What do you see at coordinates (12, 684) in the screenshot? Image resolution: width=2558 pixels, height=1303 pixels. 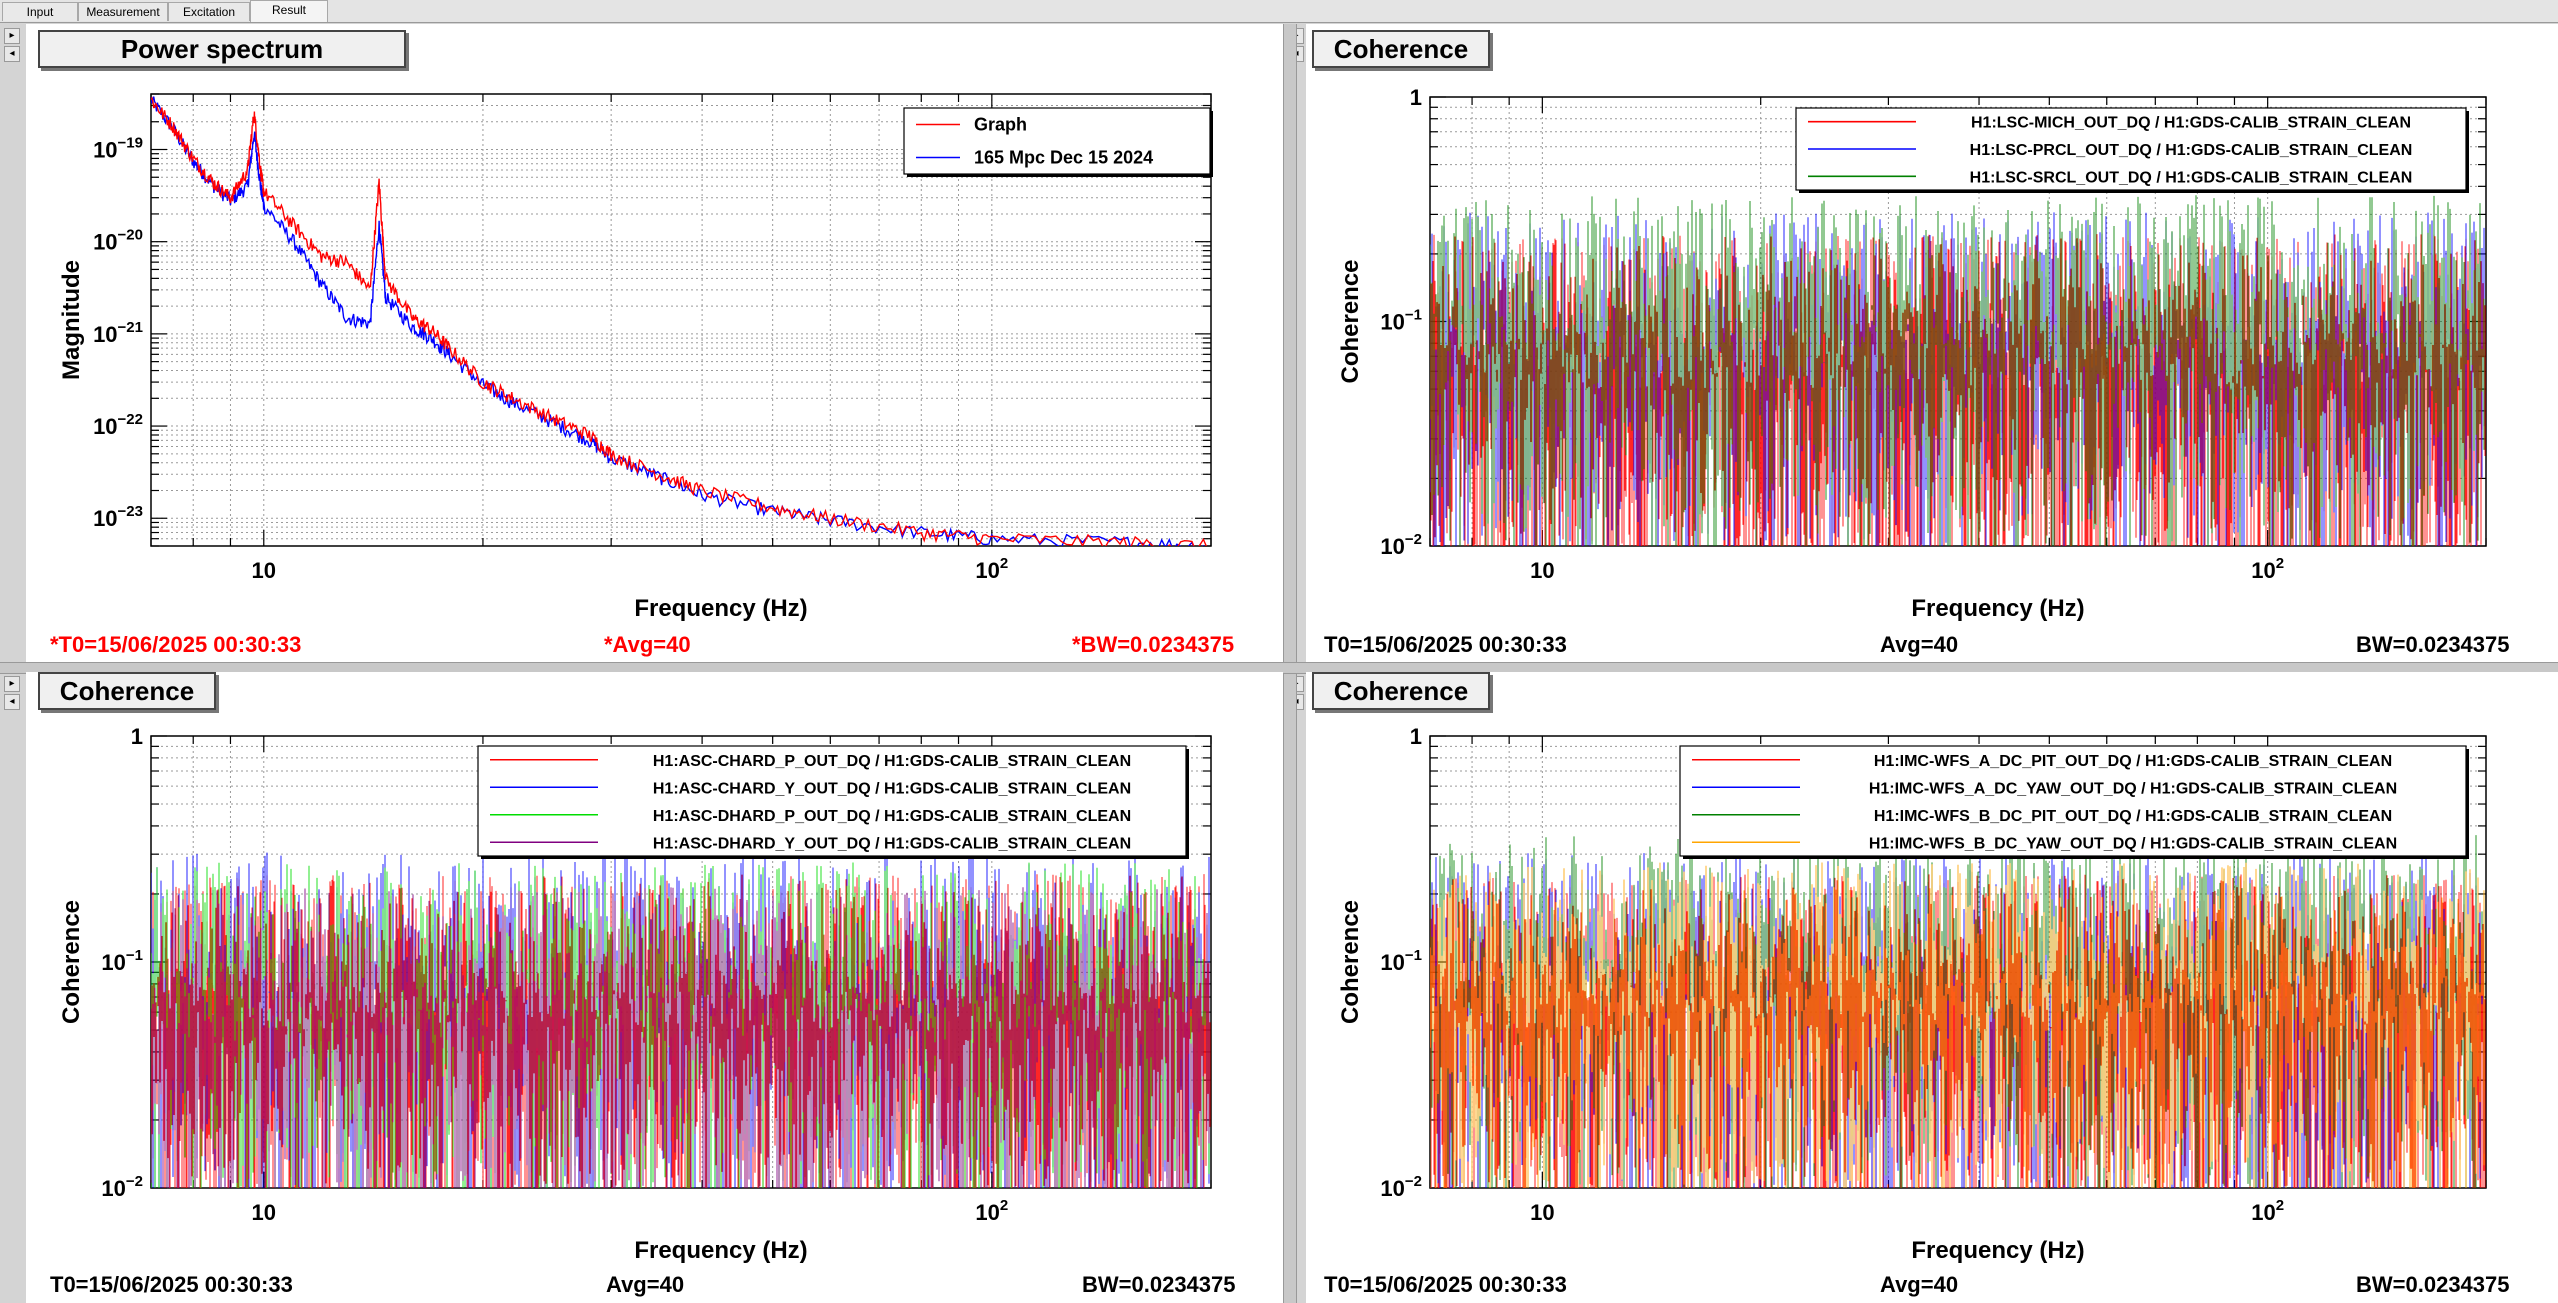 I see `scroll-up-left2-icon: ▸` at bounding box center [12, 684].